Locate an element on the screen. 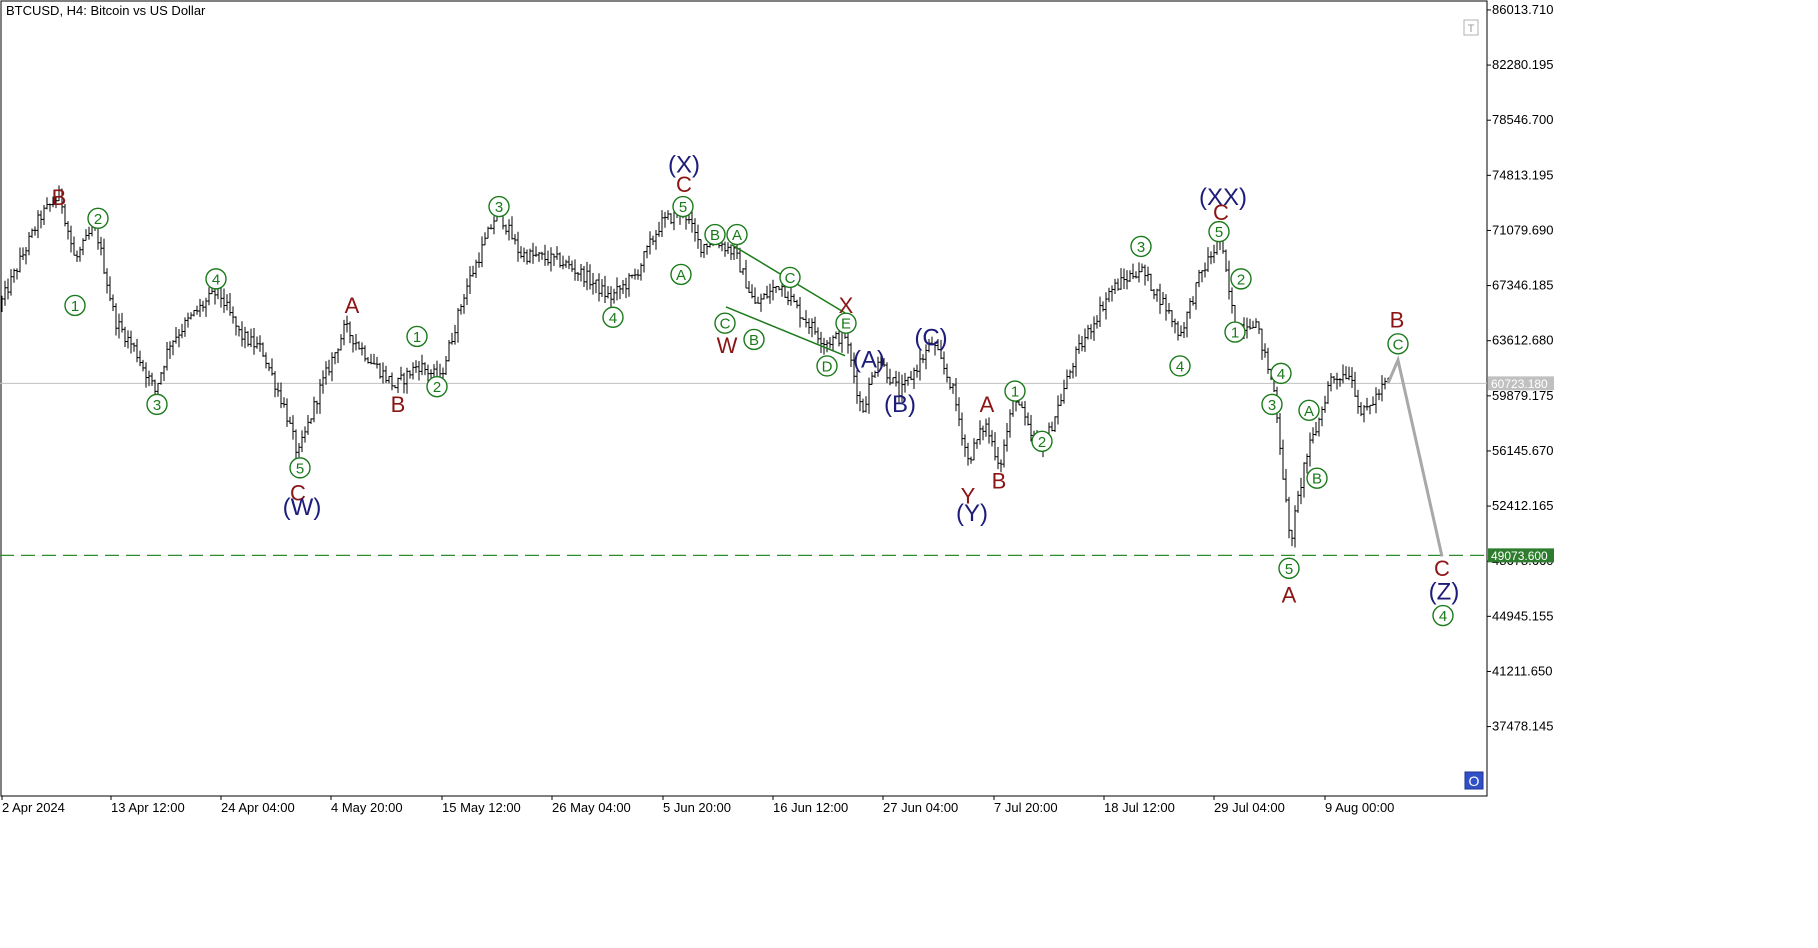 The image size is (1818, 948). one-click-glyph: O is located at coordinates (1474, 781).